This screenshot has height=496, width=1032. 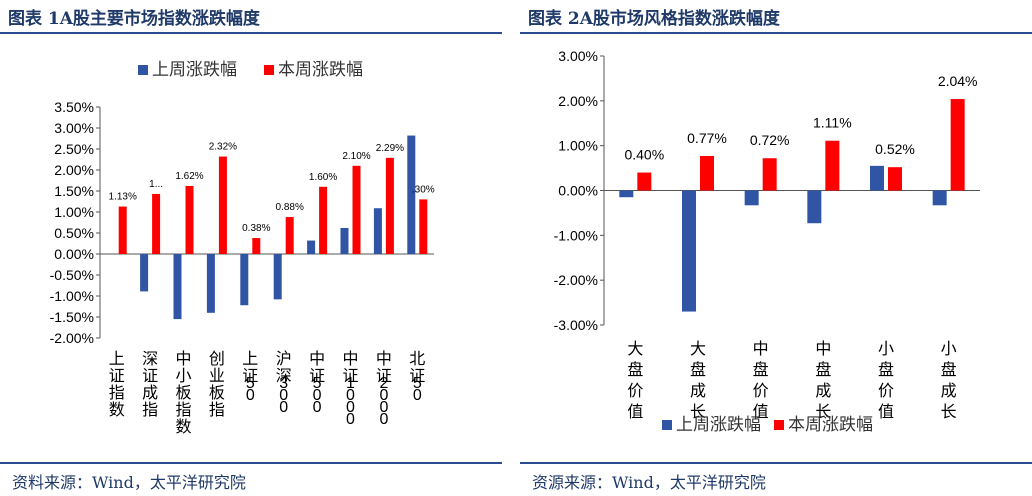 I want to click on data-label: 0.40%, so click(x=644, y=155).